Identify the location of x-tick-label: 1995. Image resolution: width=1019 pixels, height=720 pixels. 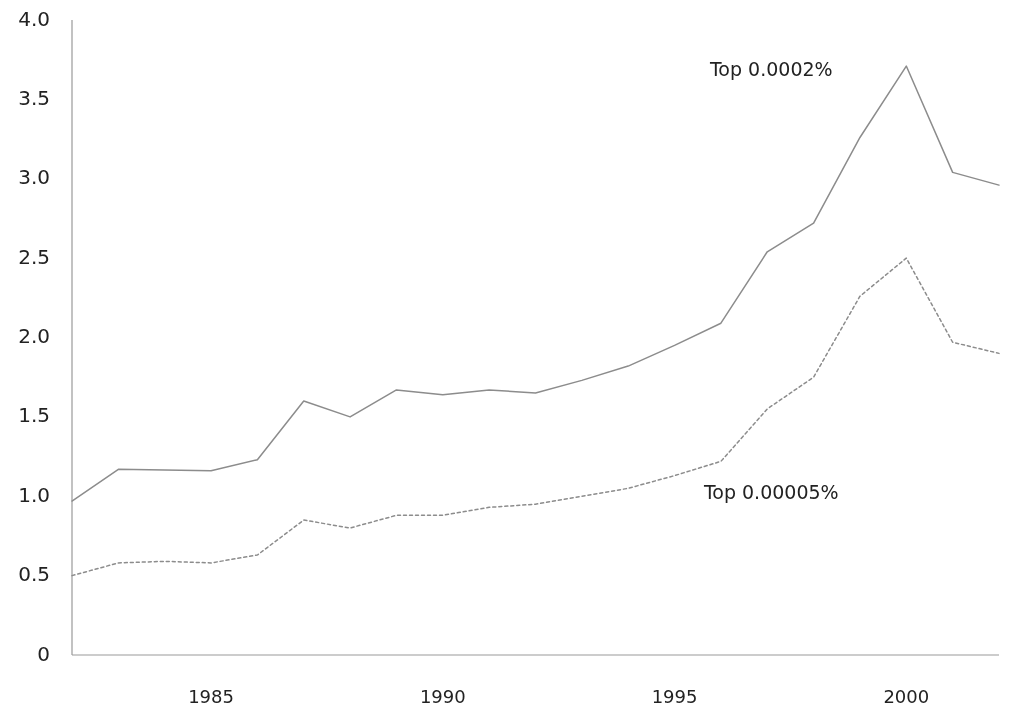
(674, 696).